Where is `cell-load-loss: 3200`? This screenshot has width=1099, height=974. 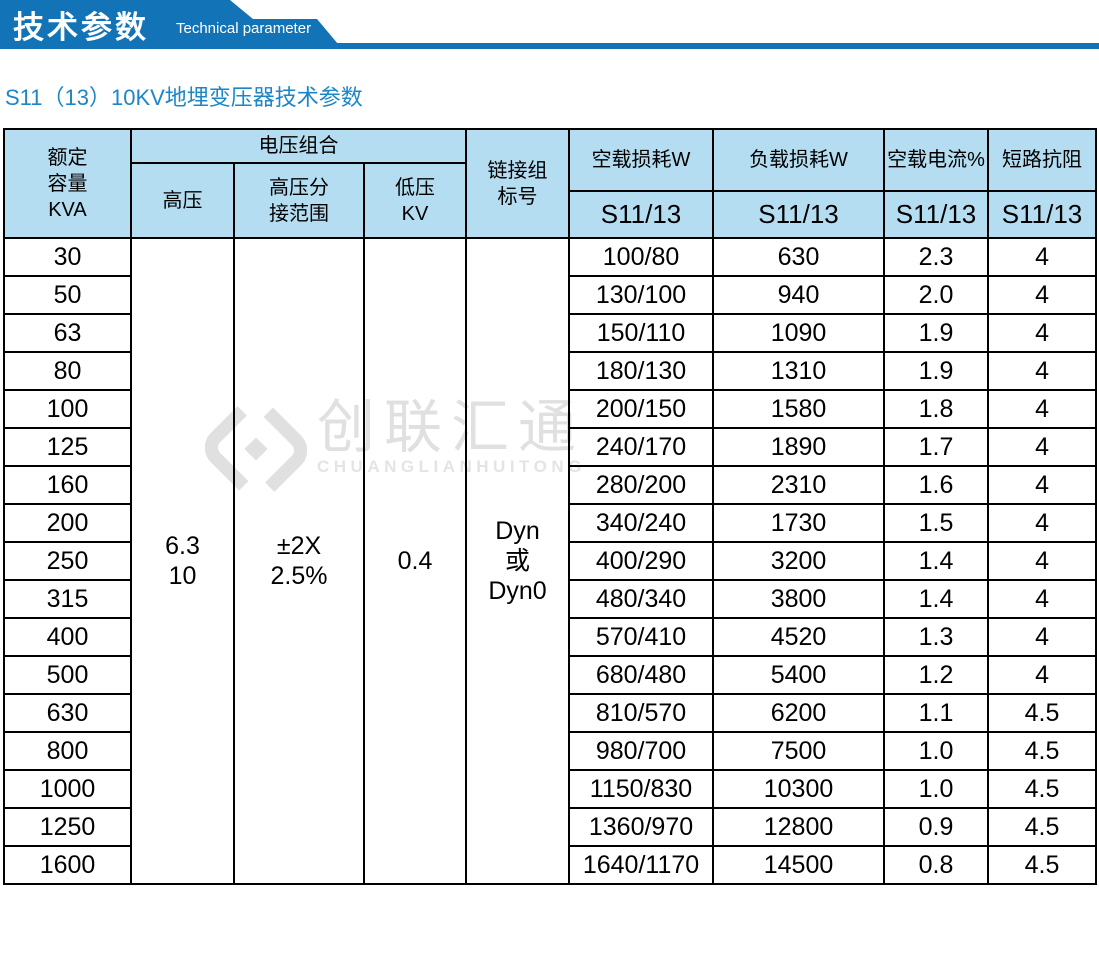
cell-load-loss: 3200 is located at coordinates (799, 561).